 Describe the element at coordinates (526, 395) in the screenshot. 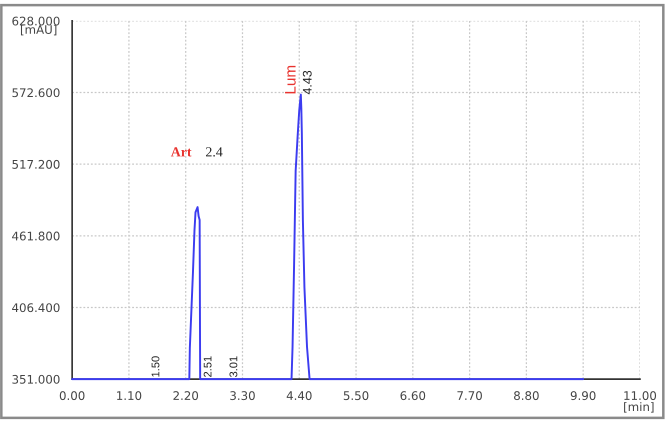

I see `x-tick-label: 8.80` at that location.